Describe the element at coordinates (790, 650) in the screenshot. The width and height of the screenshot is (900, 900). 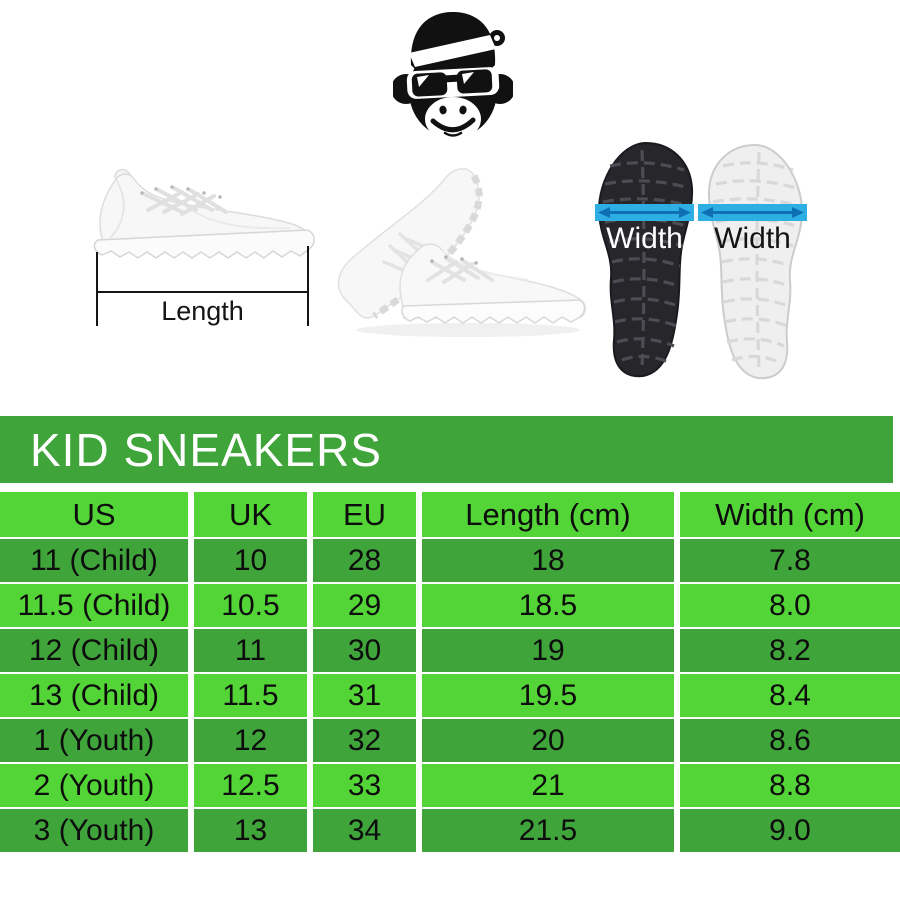
I see `cell-width: 8.2` at that location.